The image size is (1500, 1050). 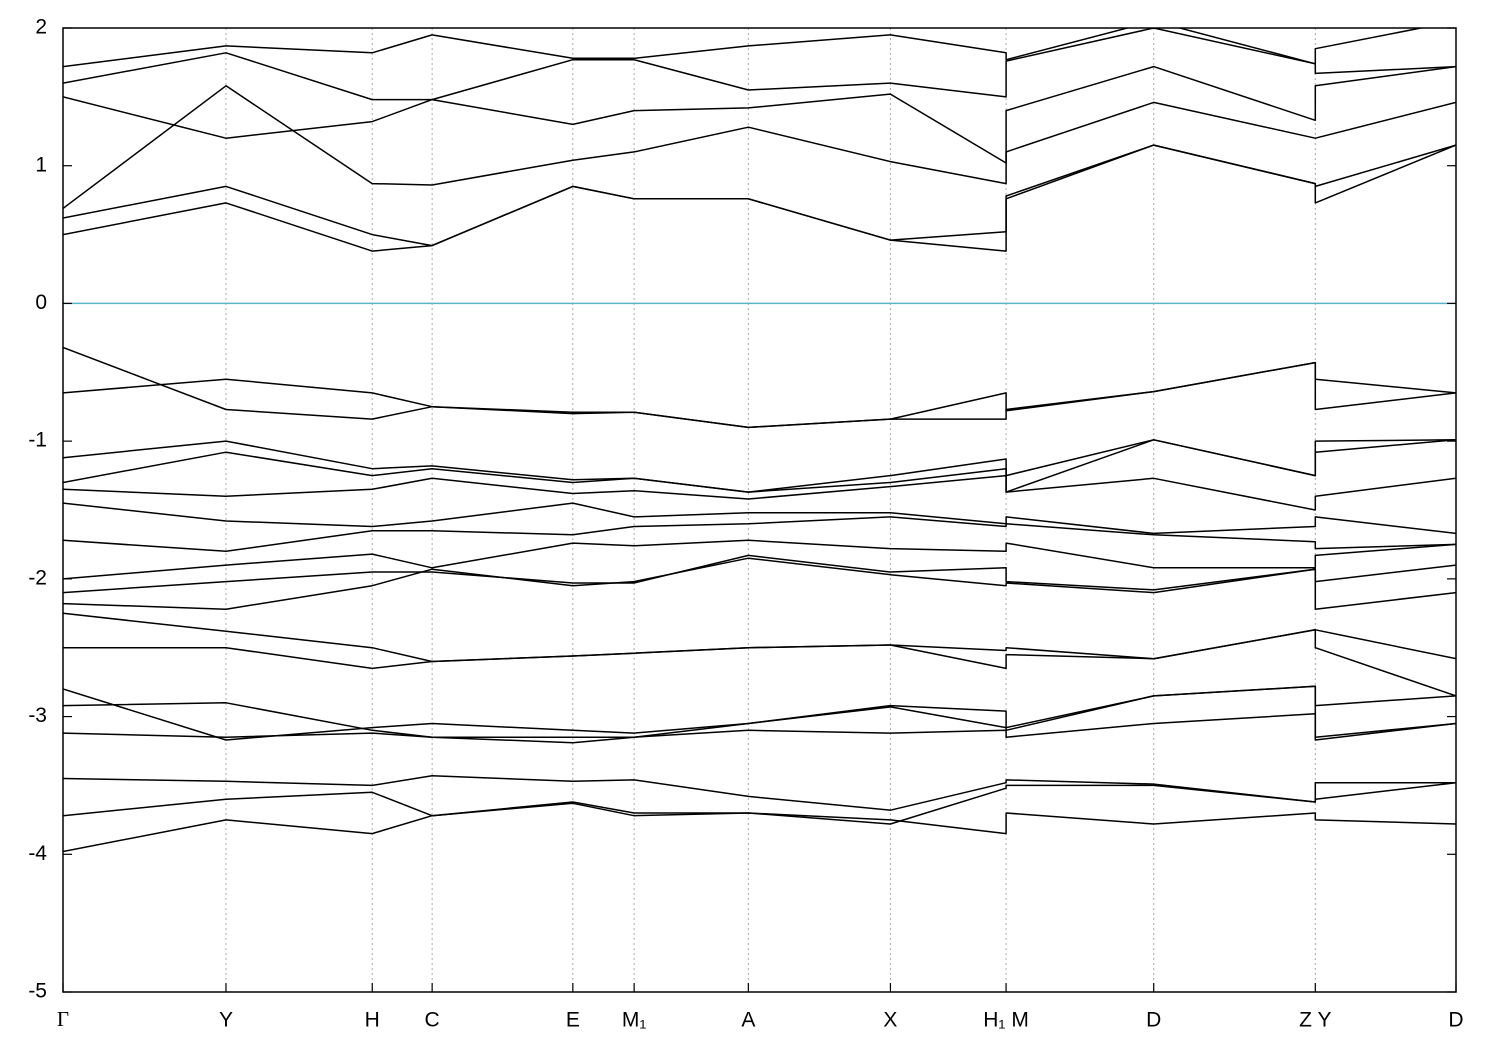 What do you see at coordinates (372, 1020) in the screenshot?
I see `x-tick-label: H` at bounding box center [372, 1020].